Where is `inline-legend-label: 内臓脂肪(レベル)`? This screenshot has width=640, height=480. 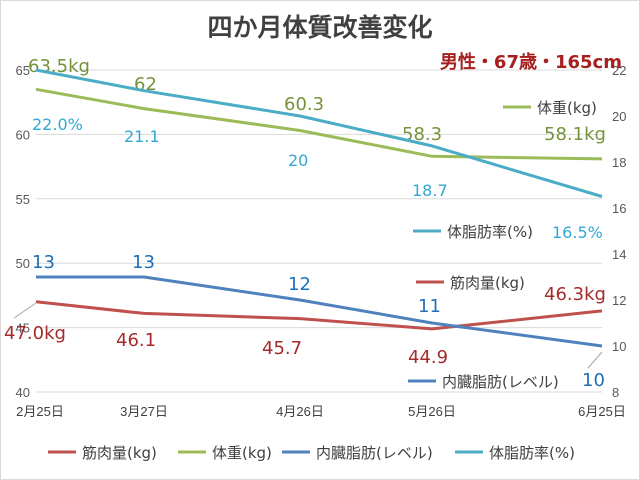 inline-legend-label: 内臓脂肪(レベル) is located at coordinates (500, 382).